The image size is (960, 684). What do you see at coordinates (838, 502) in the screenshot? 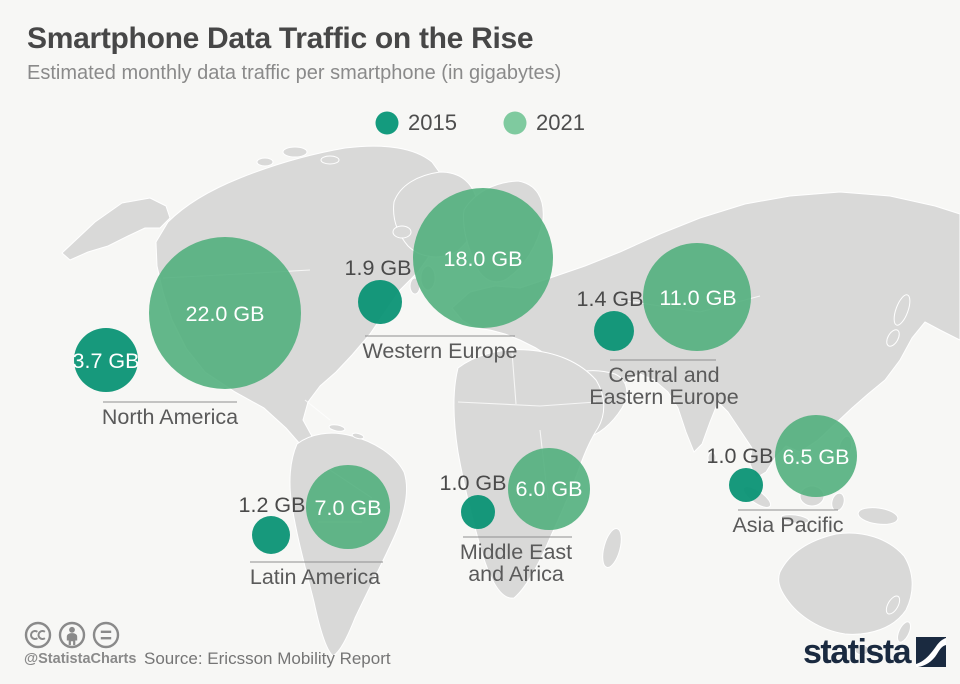
I see `island-sulawesi` at bounding box center [838, 502].